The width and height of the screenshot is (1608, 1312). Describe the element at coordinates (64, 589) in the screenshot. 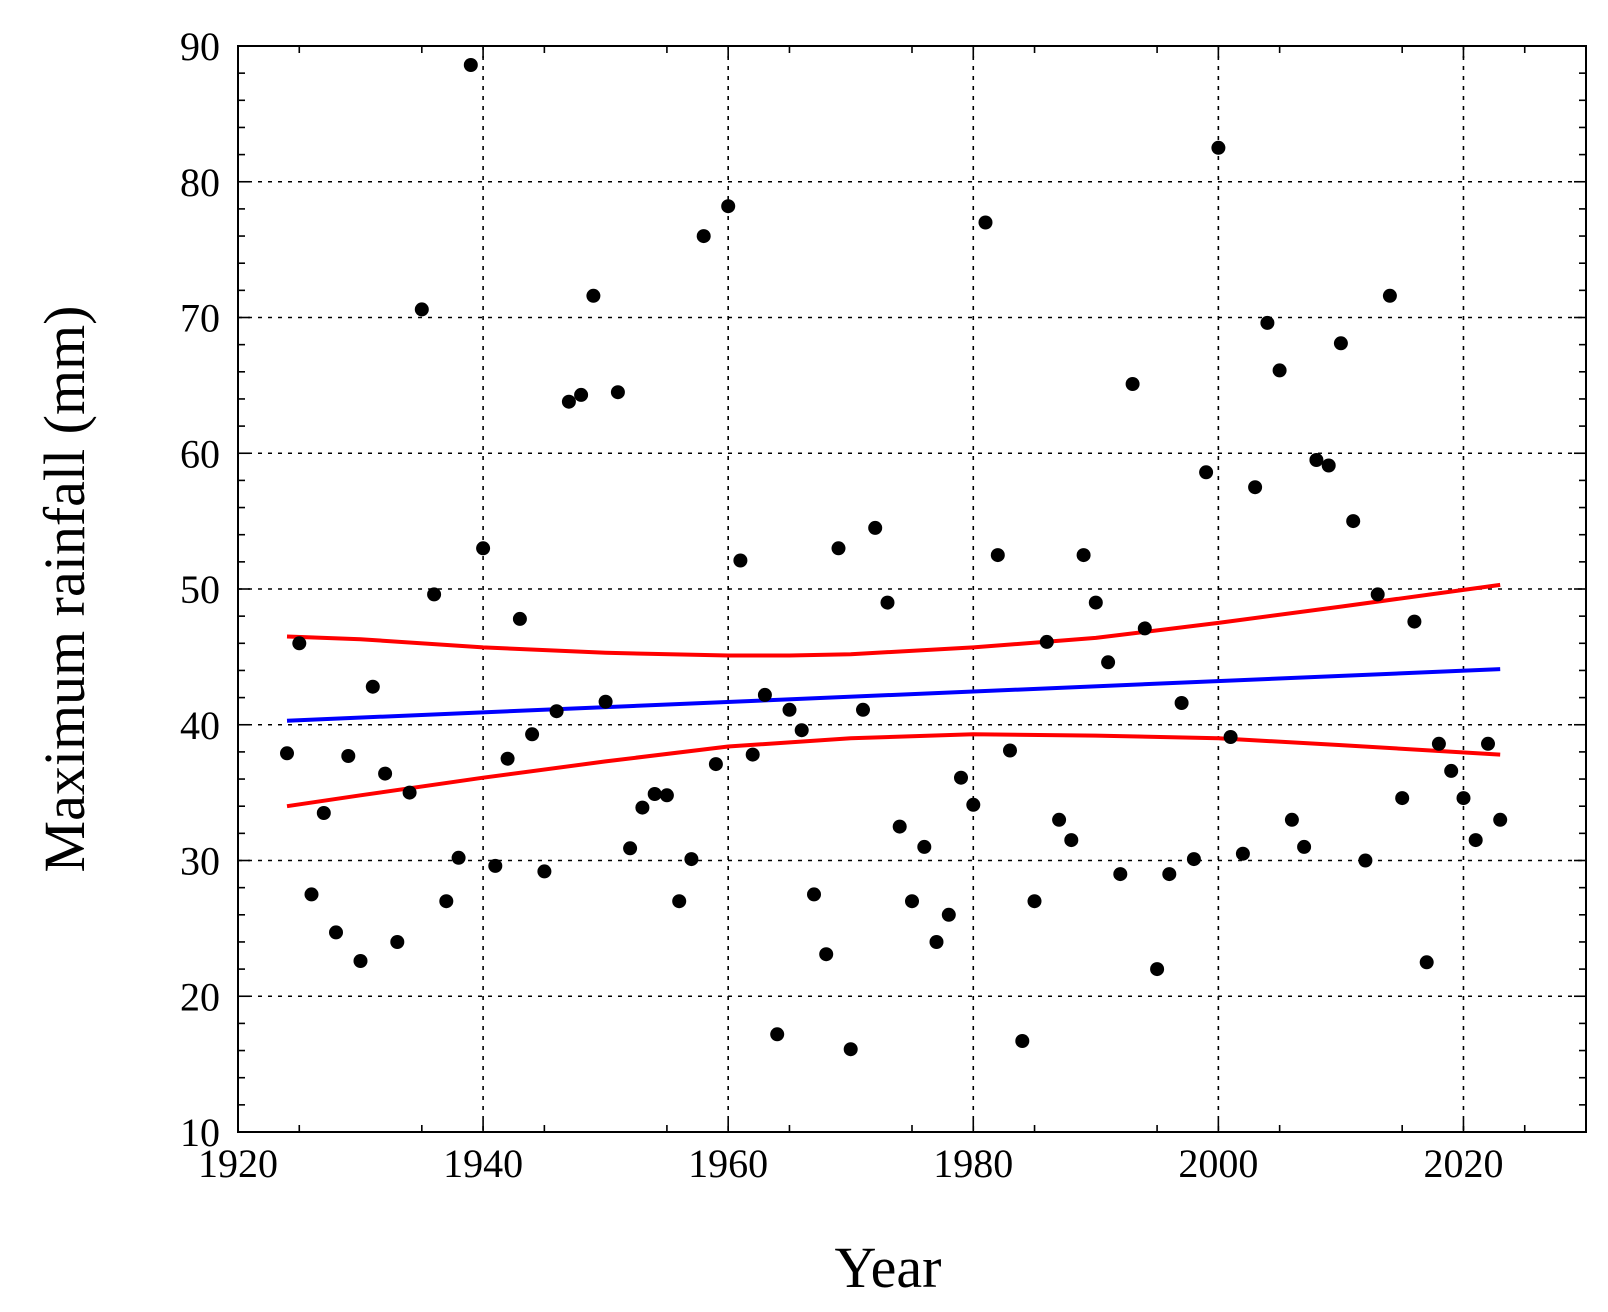

I see `y-axis-title: Maximum rainfall (mm)` at that location.